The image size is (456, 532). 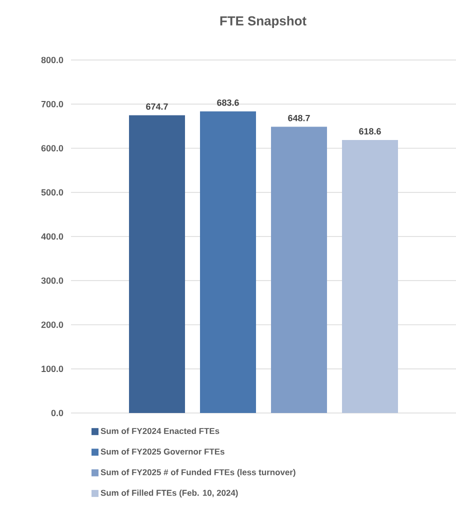 I want to click on data-label: 648.7, so click(x=299, y=118).